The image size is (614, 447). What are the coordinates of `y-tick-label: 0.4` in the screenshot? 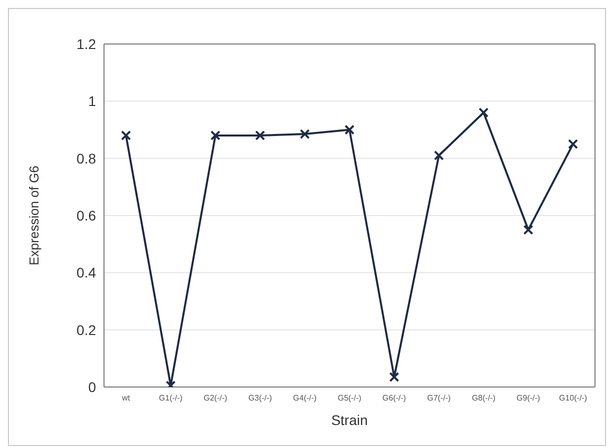 It's located at (86, 272).